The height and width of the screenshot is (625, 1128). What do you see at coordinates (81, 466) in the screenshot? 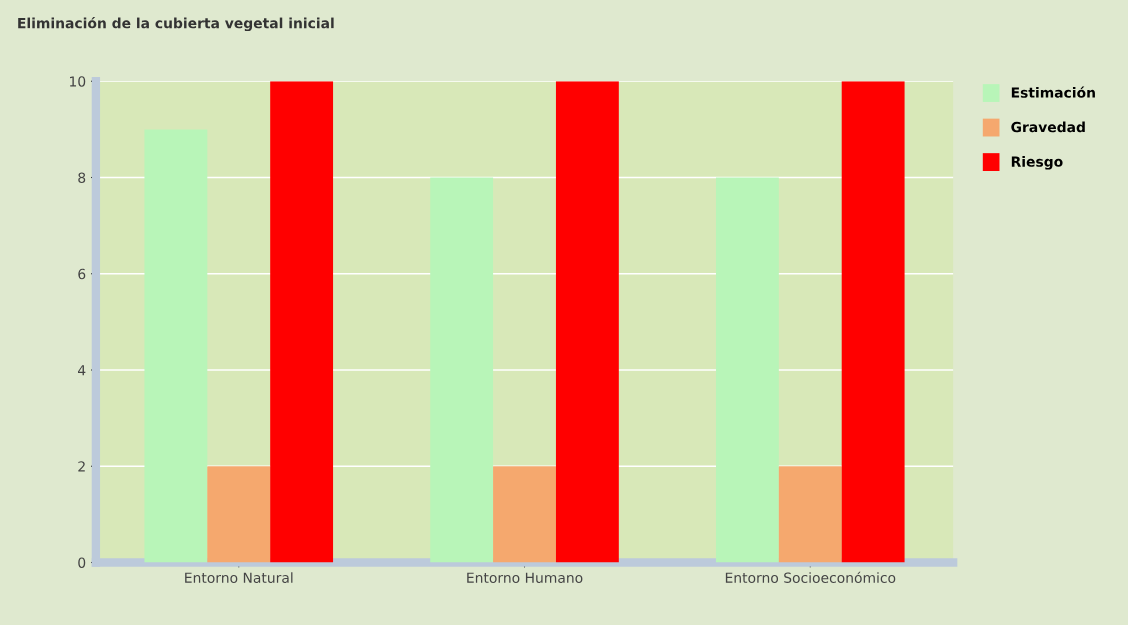
I see `y-tick-label: 2` at bounding box center [81, 466].